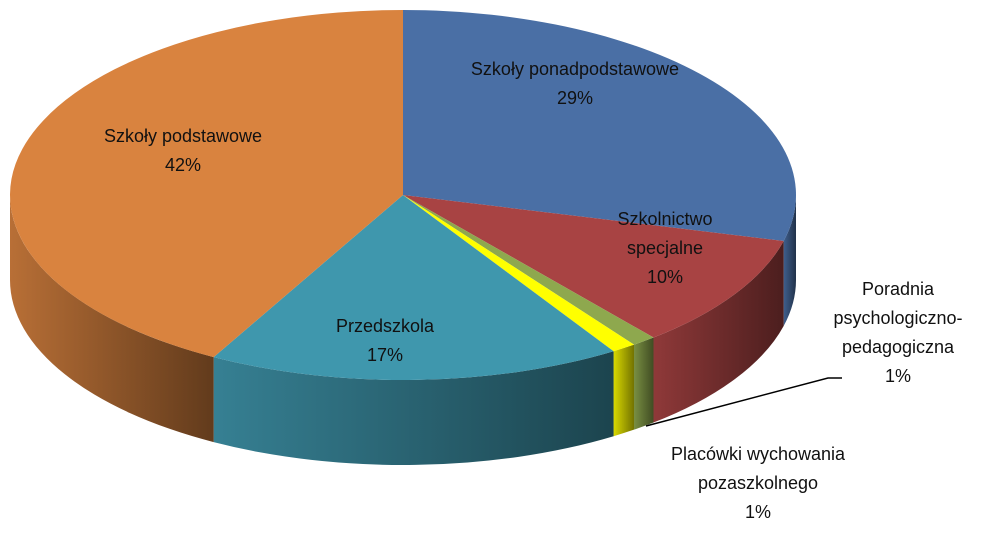  Describe the element at coordinates (385, 326) in the screenshot. I see `category-name: Przedszkola` at that location.